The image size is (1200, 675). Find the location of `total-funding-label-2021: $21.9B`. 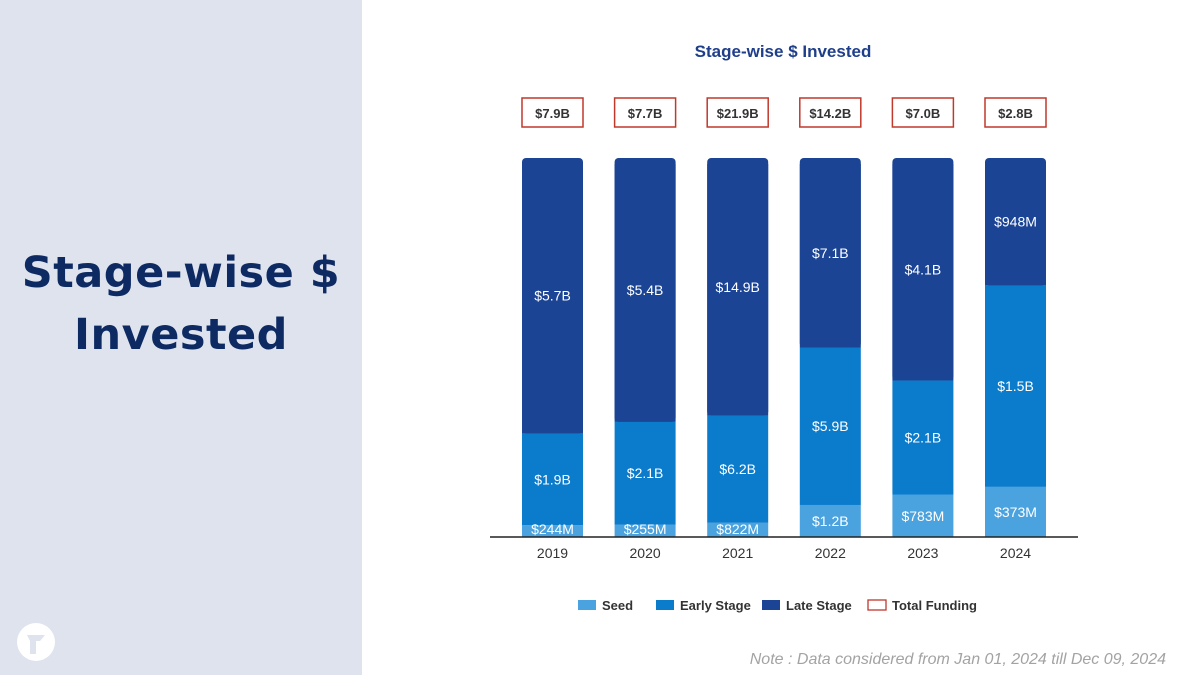

total-funding-label-2021: $21.9B is located at coordinates (738, 113).